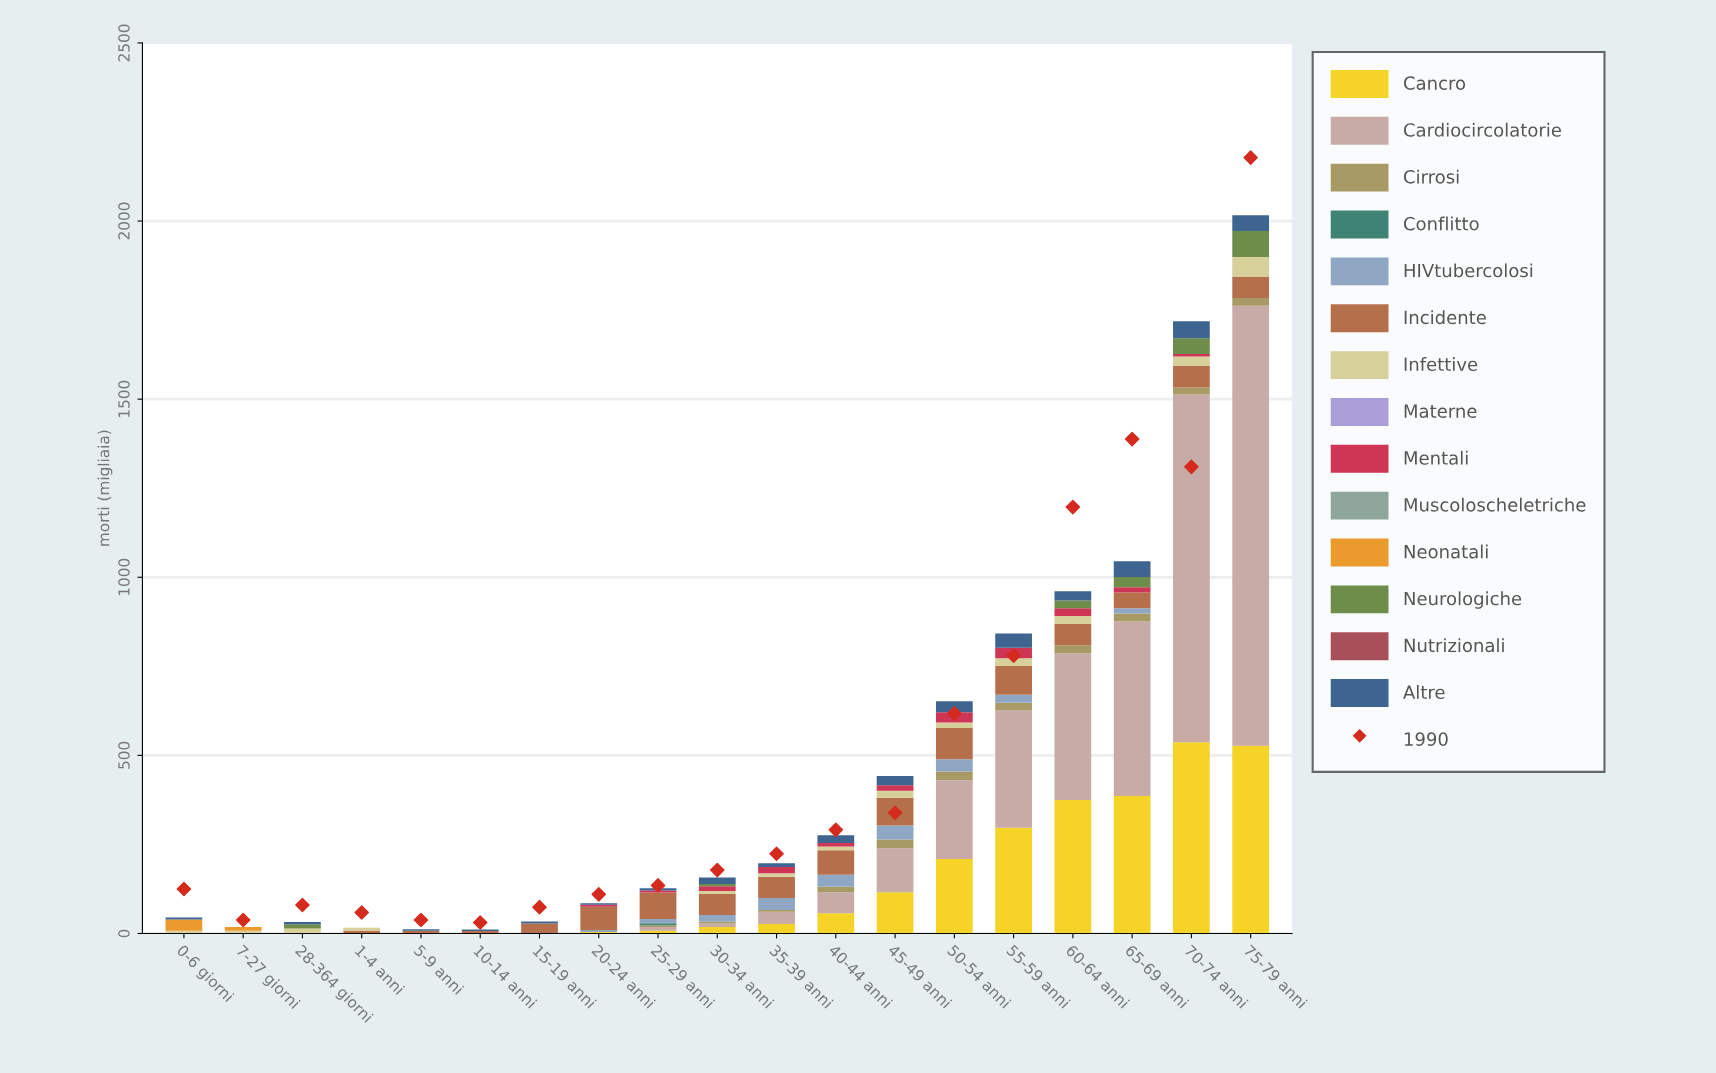  Describe the element at coordinates (1441, 223) in the screenshot. I see `legend-label: Conflitto` at that location.